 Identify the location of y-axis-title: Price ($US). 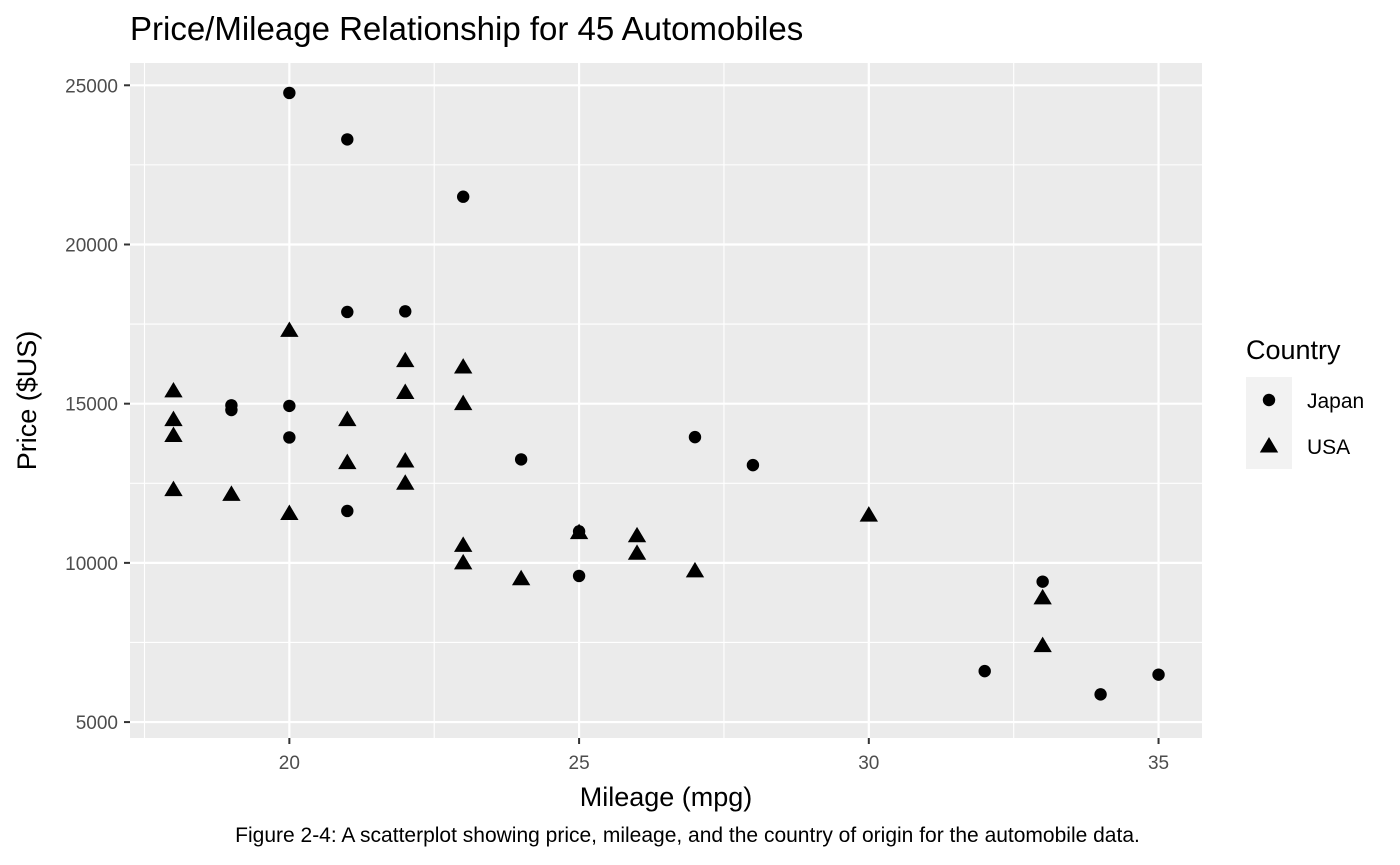
(27, 401).